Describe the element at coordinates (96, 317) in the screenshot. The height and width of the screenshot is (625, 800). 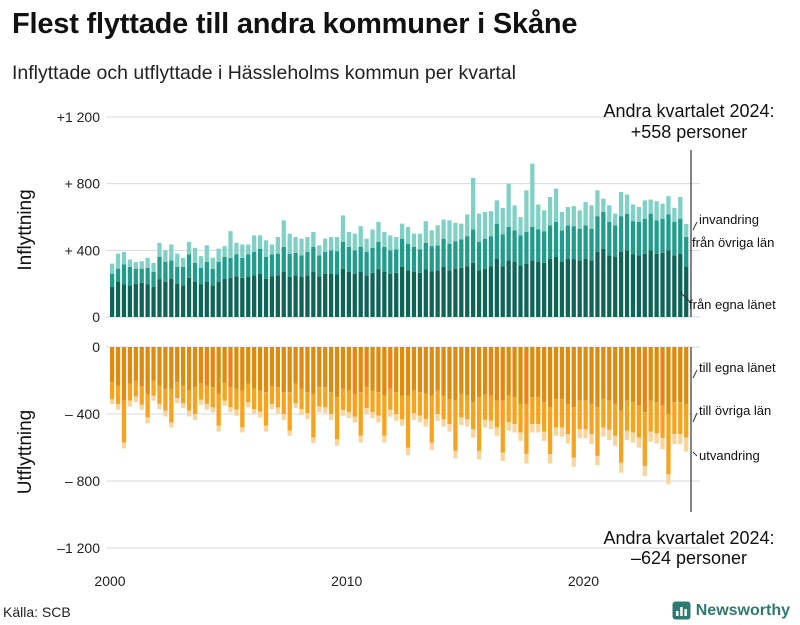
I see `top-ytick-label: 0` at that location.